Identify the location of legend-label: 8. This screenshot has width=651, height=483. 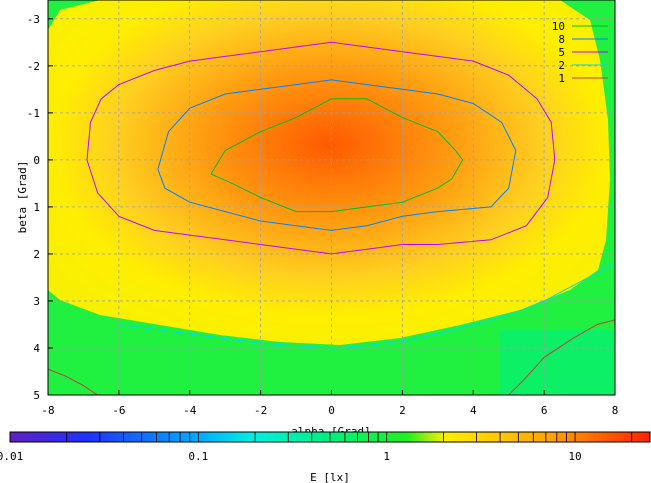
(561, 39).